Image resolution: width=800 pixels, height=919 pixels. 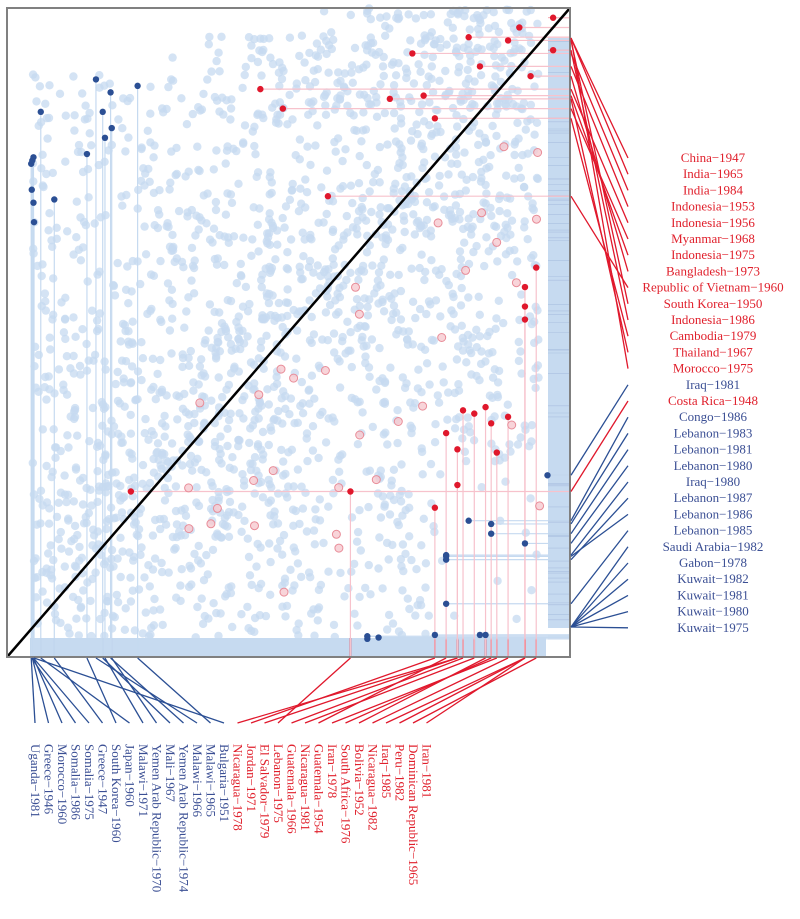 I want to click on right-label: China−1947, so click(x=713, y=157).